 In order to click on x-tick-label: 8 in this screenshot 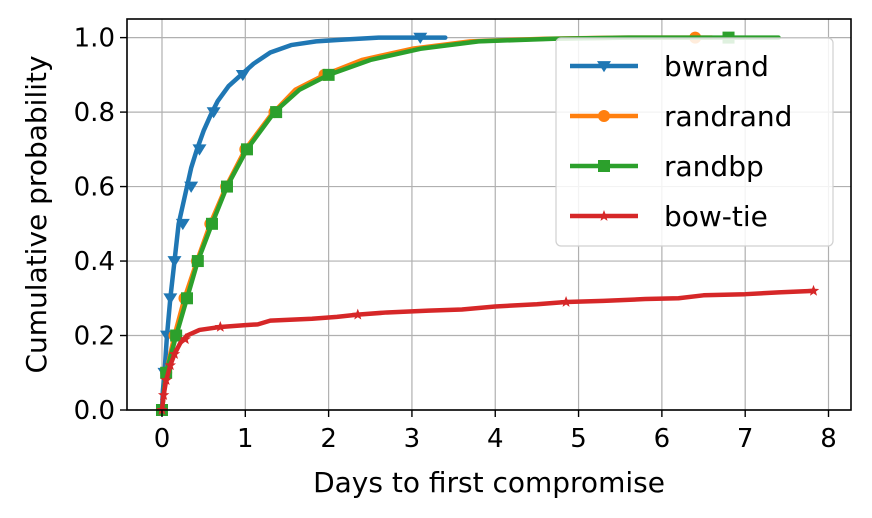, I will do `click(828, 439)`.